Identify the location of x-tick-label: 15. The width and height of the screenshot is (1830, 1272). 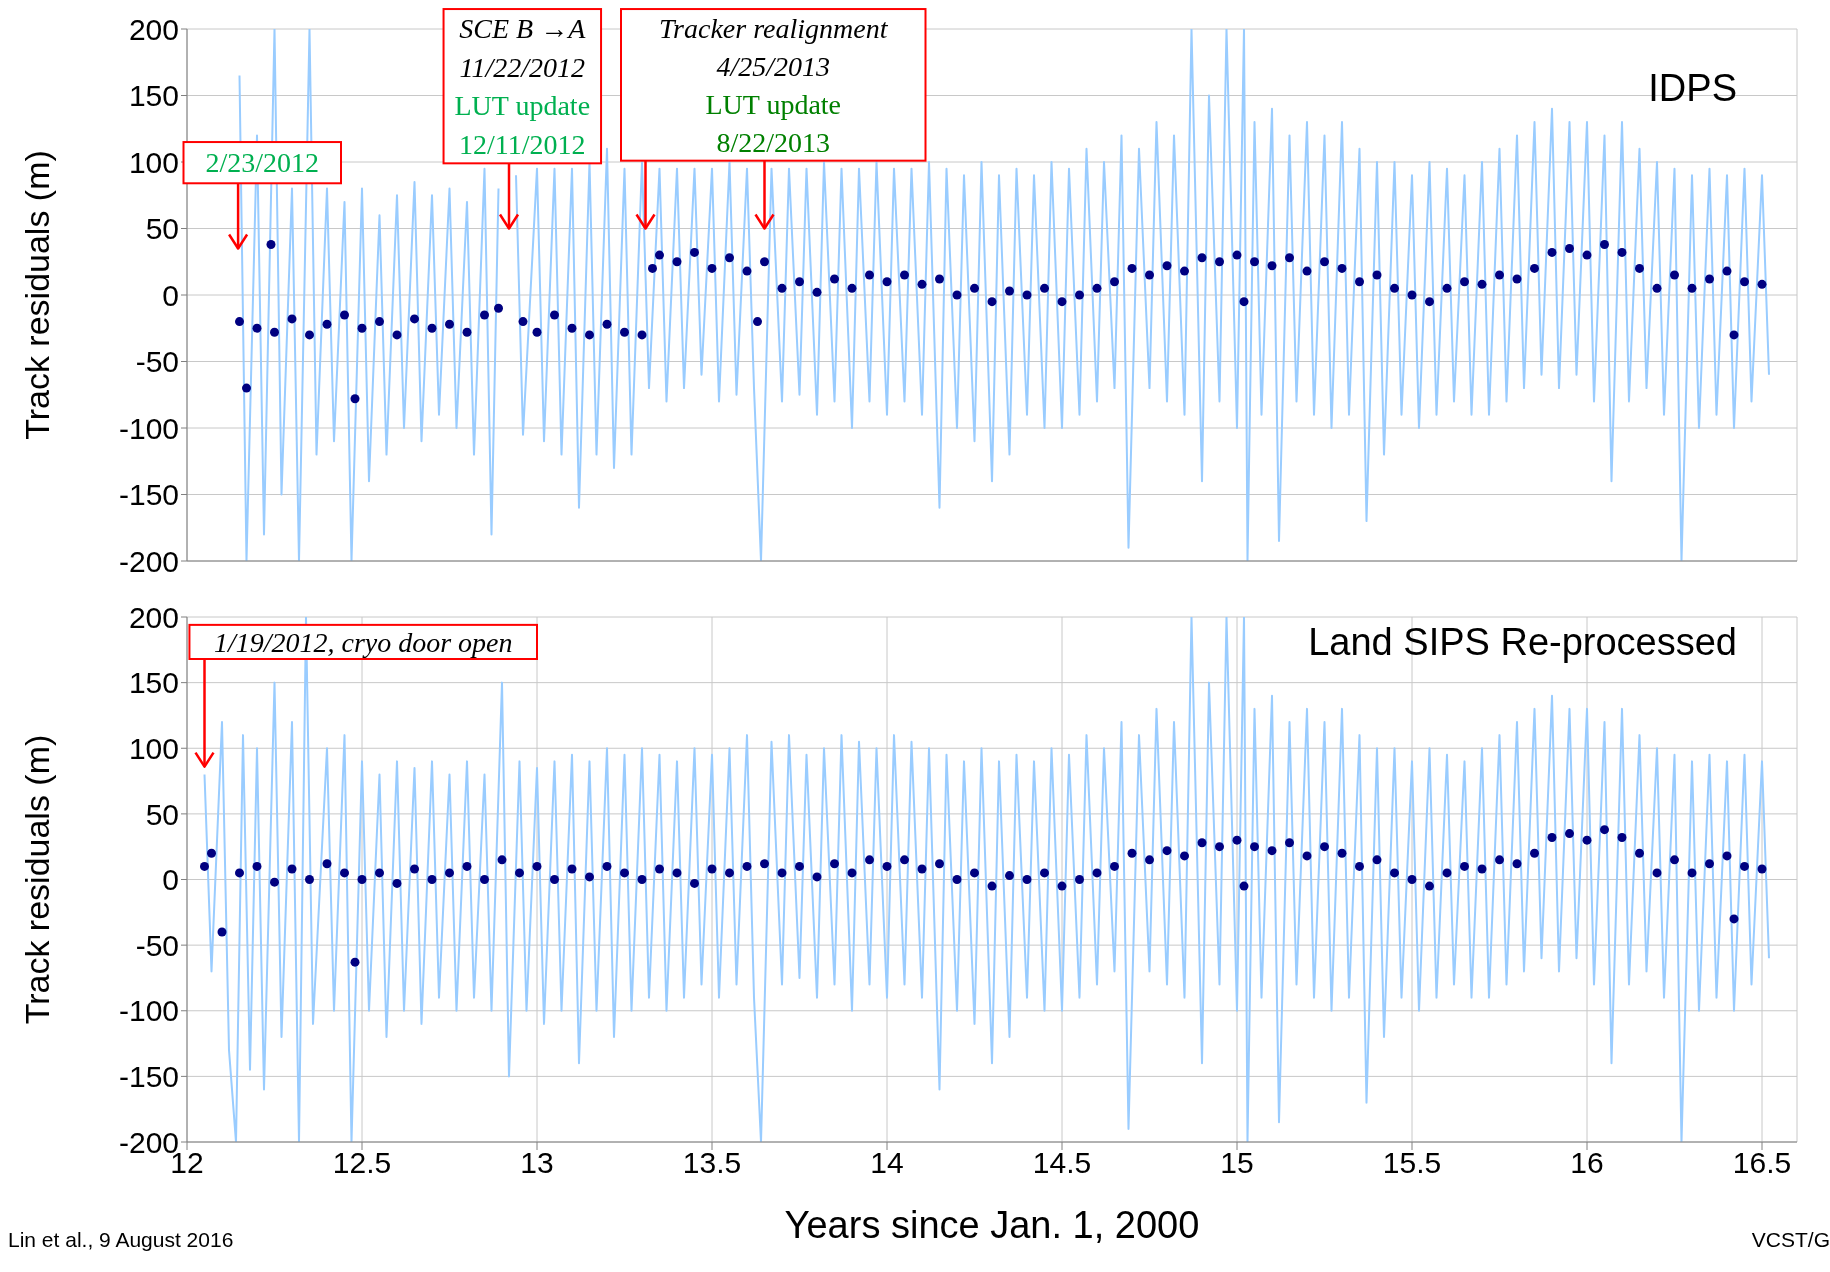
(1237, 1163).